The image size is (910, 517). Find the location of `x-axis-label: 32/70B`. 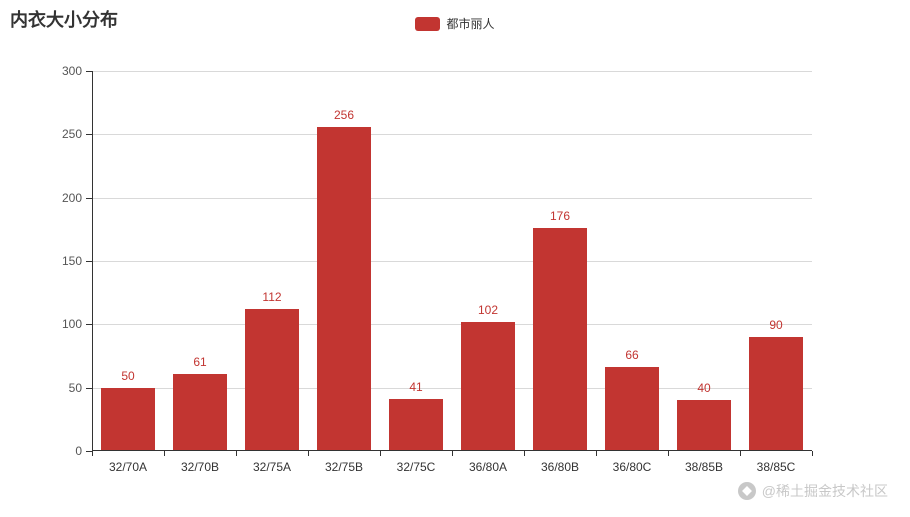

x-axis-label: 32/70B is located at coordinates (200, 467).